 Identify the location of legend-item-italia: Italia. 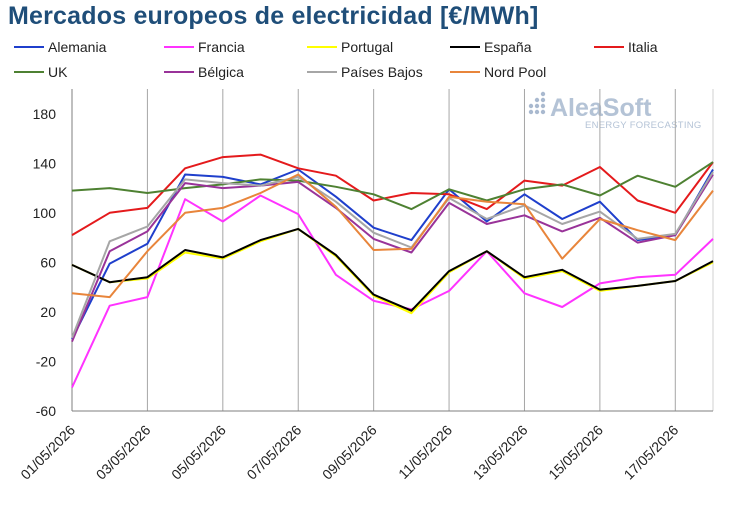
(626, 47).